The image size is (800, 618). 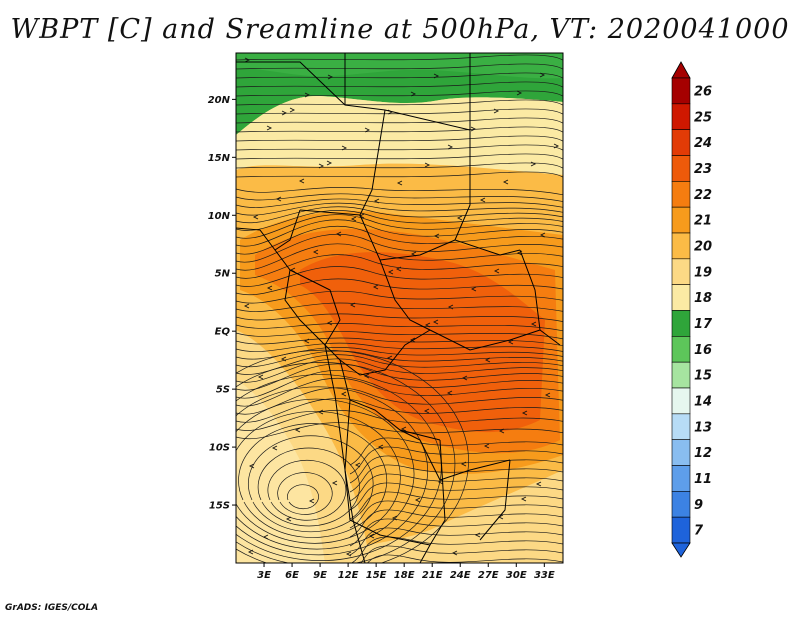 I want to click on lat-label-15S: 15S, so click(x=219, y=506).